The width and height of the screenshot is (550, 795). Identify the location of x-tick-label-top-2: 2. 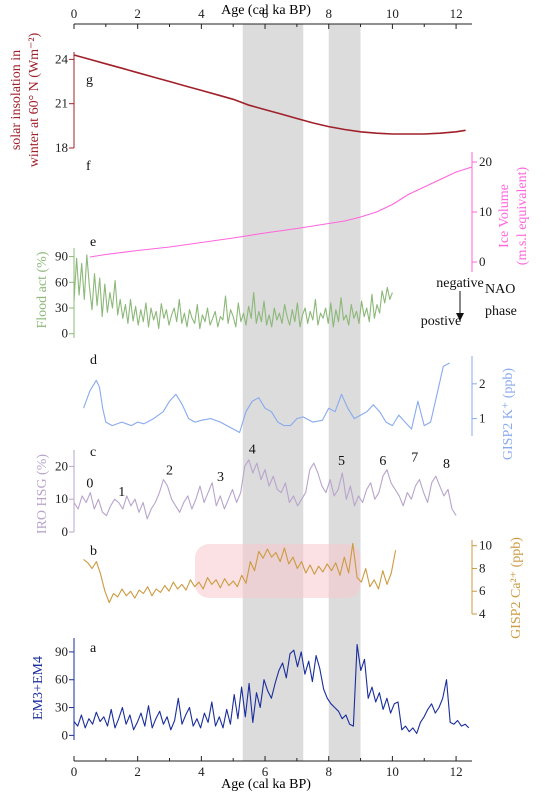
(137, 13).